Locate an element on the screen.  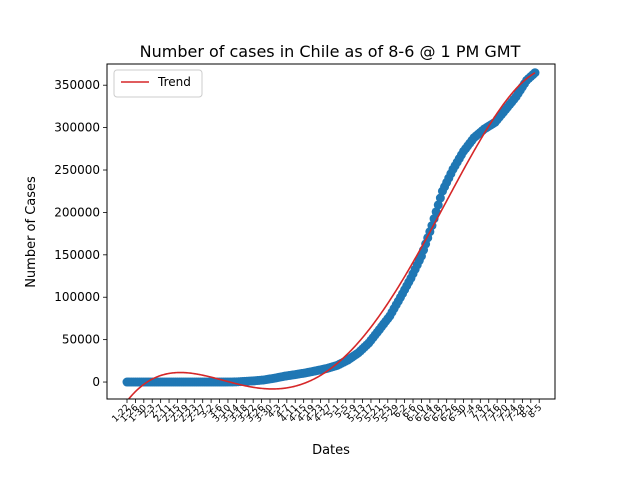
y-tick-label: 350000 is located at coordinates (77, 85).